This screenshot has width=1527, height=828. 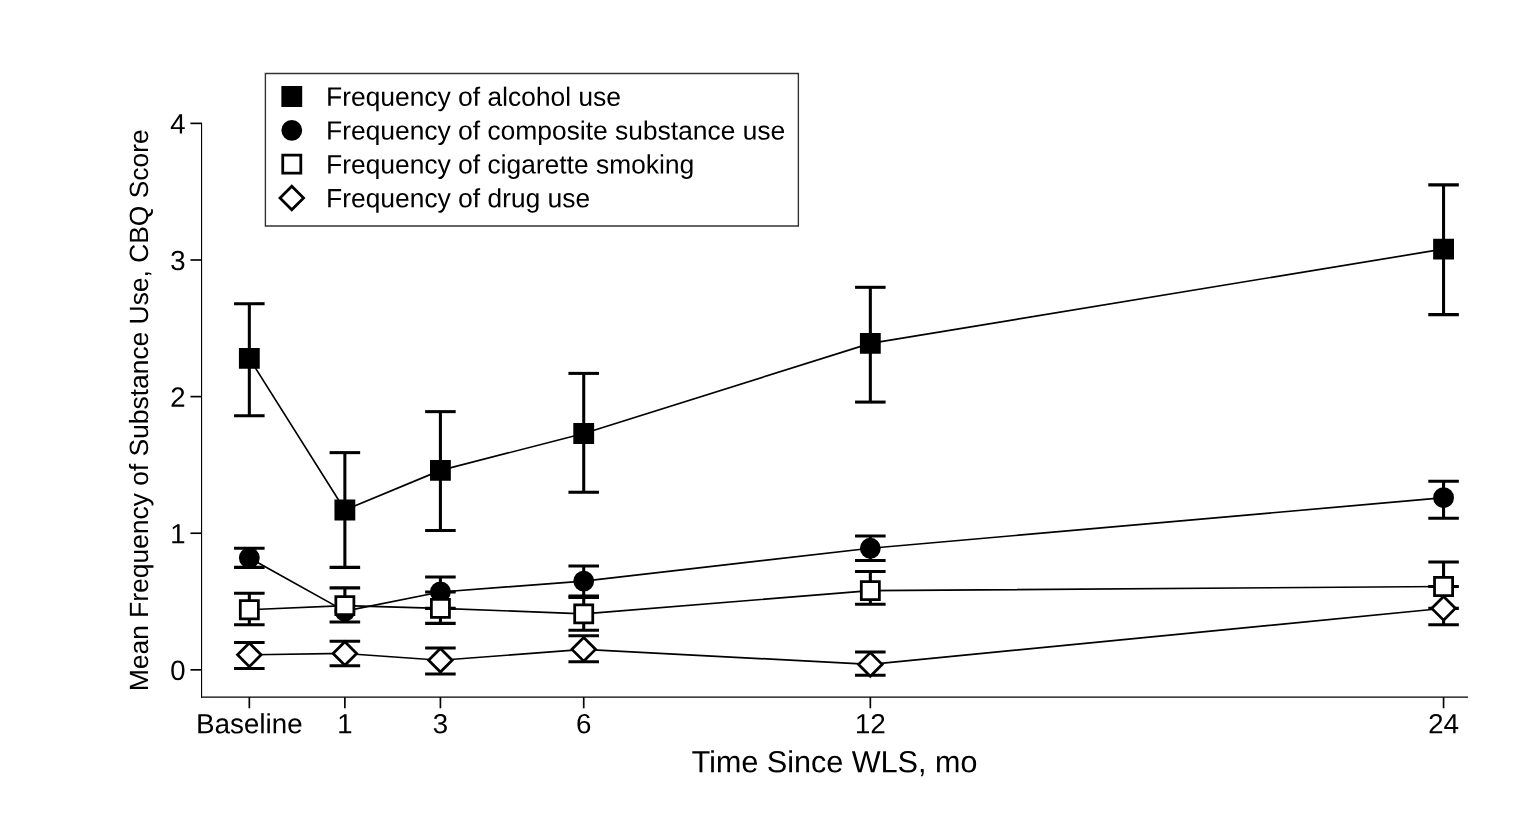 I want to click on y-tick-label: 4, so click(x=177, y=124).